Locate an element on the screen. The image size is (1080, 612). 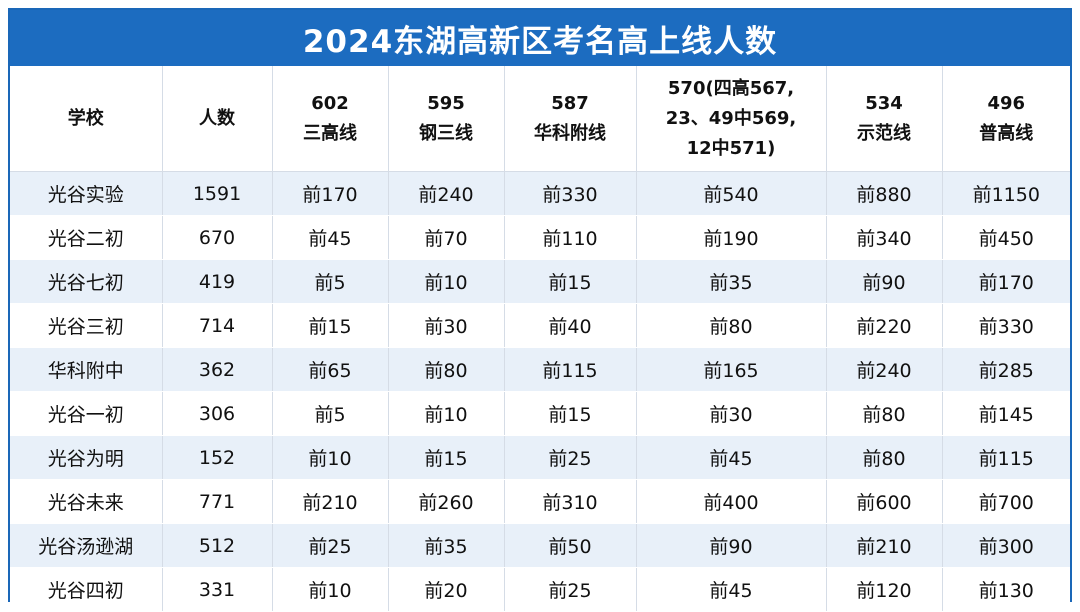
table-row: 华科附中 362 前65 前80 前115 前165 前240 前285 is located at coordinates (540, 369).